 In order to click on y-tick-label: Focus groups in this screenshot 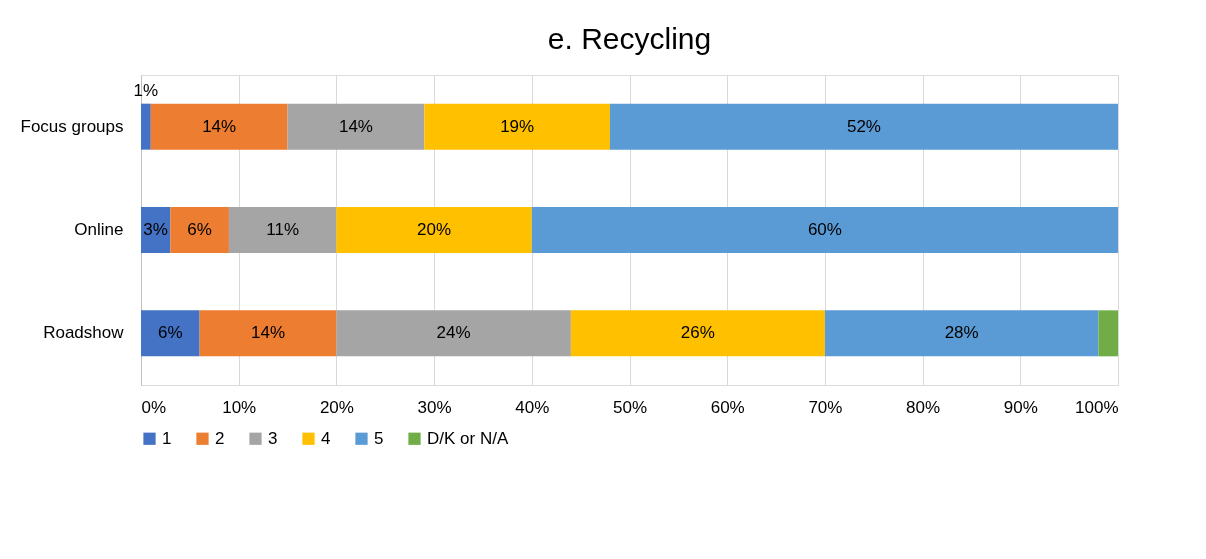, I will do `click(72, 126)`.